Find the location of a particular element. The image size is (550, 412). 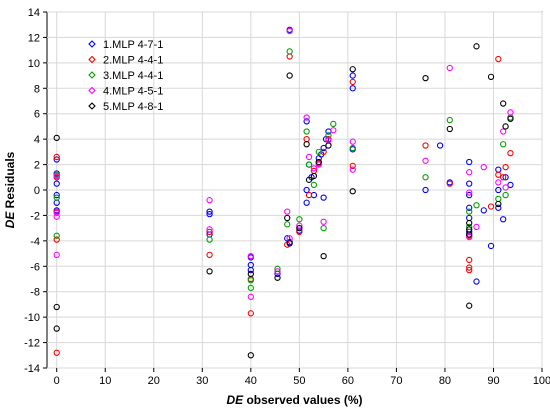

y-tick-label: -8 is located at coordinates (35, 293).